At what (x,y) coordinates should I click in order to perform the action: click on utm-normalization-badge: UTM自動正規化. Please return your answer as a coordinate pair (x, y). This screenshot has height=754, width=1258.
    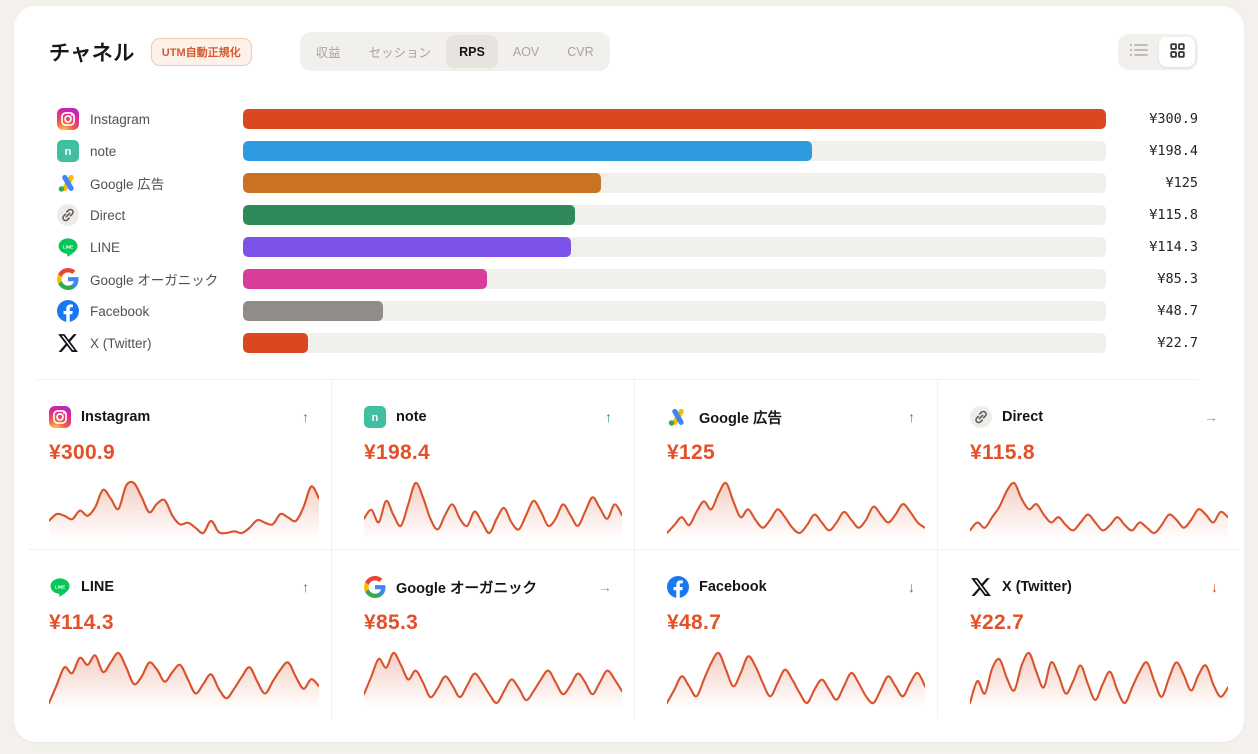
    Looking at the image, I should click on (201, 51).